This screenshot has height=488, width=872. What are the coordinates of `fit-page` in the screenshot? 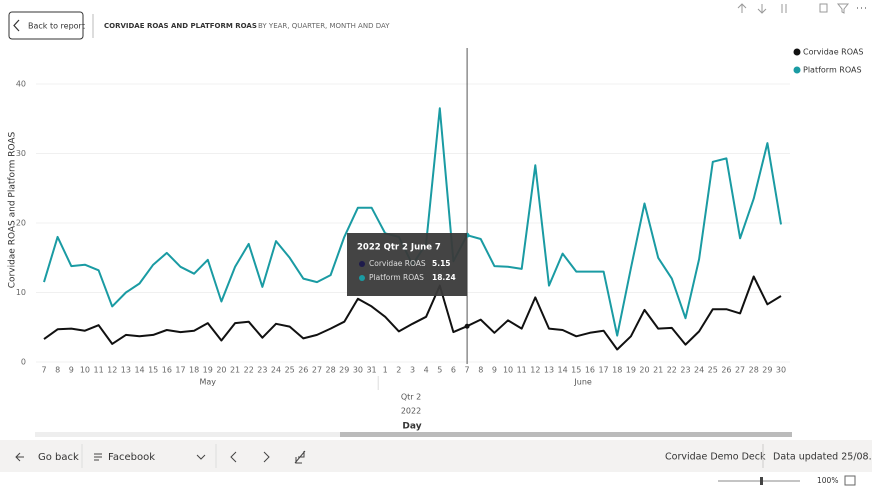 It's located at (850, 480).